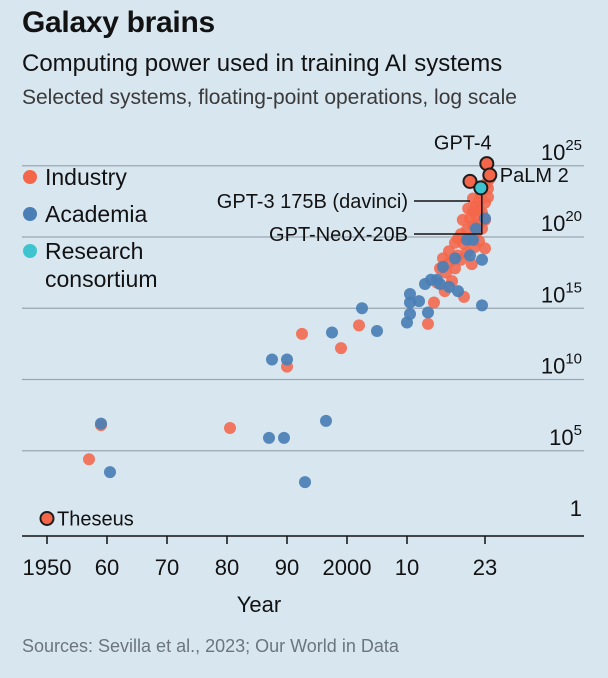 The height and width of the screenshot is (678, 608). I want to click on legend-marker-industry, so click(30, 177).